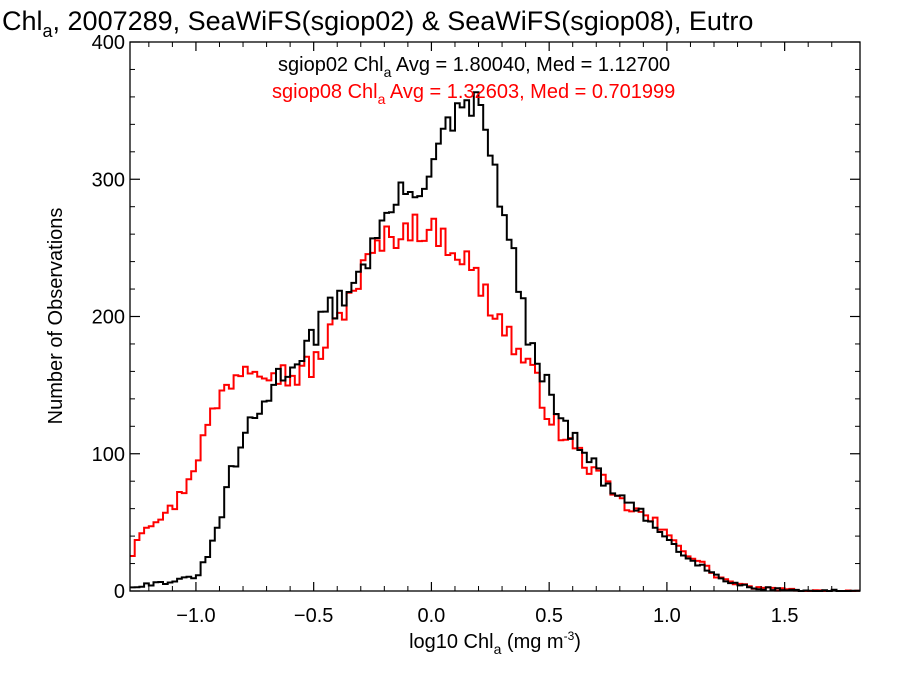 The height and width of the screenshot is (675, 900). I want to click on y-tick-label: 400, so click(108, 43).